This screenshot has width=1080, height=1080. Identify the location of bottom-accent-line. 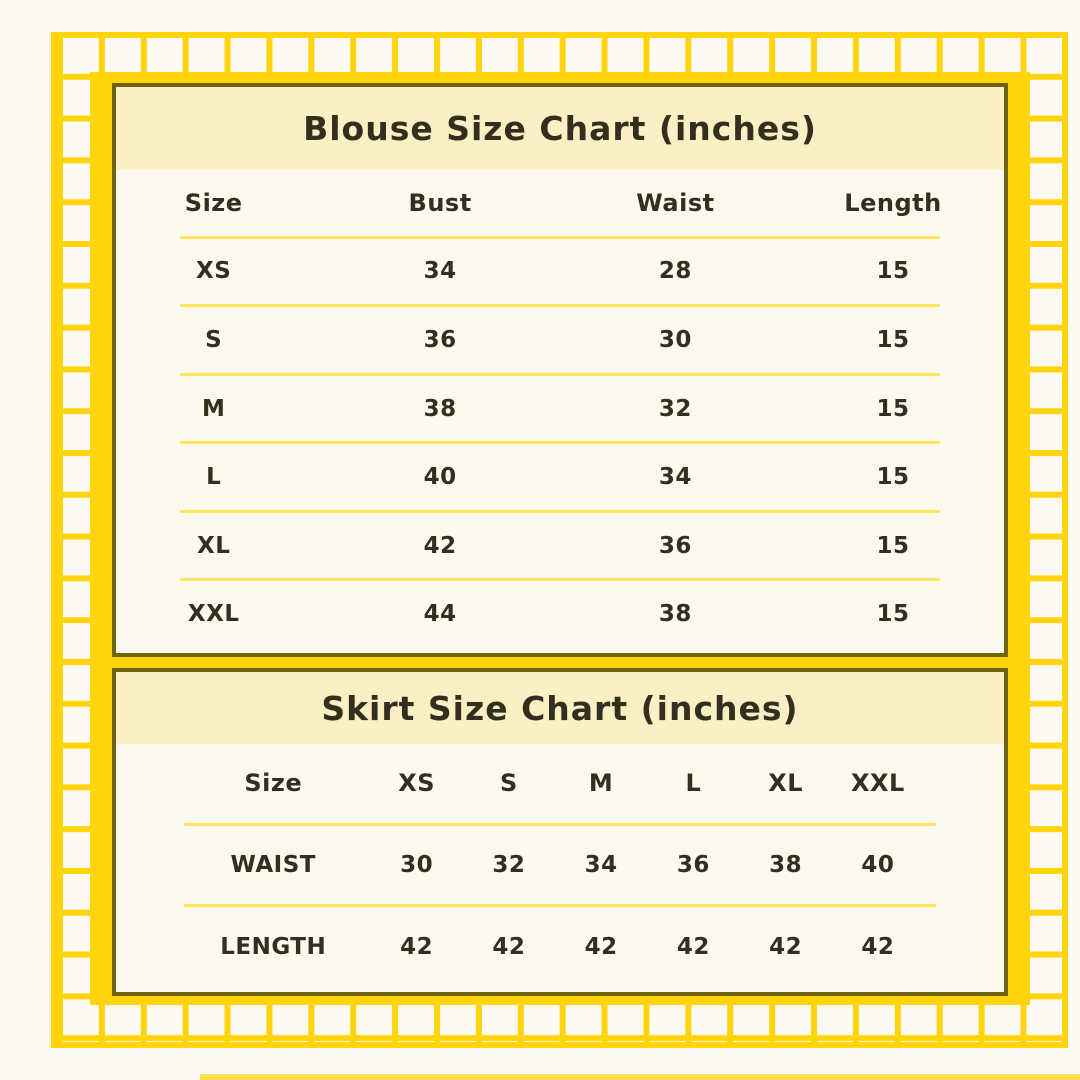
(640, 1077).